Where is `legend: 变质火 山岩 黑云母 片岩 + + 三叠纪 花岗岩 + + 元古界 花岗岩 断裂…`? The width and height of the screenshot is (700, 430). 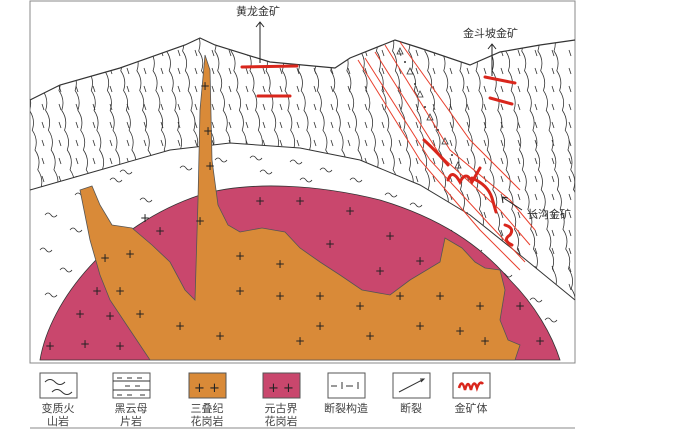 legend: 变质火 山岩 黑云母 片岩 + + 三叠纪 花岗岩 + + 元古界 花岗岩 断裂… is located at coordinates (265, 400).